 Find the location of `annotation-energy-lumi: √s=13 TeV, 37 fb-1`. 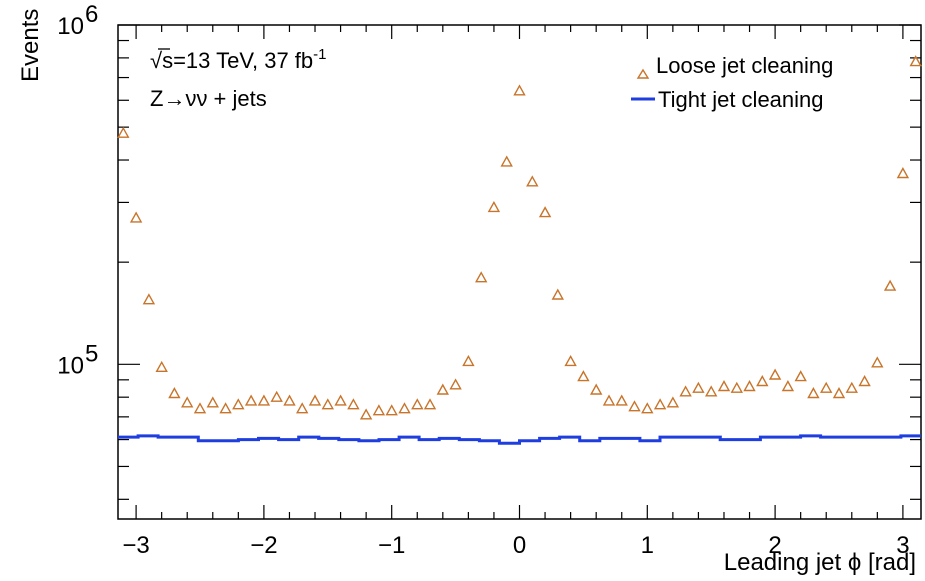

annotation-energy-lumi: √s=13 TeV, 37 fb-1 is located at coordinates (238, 59).